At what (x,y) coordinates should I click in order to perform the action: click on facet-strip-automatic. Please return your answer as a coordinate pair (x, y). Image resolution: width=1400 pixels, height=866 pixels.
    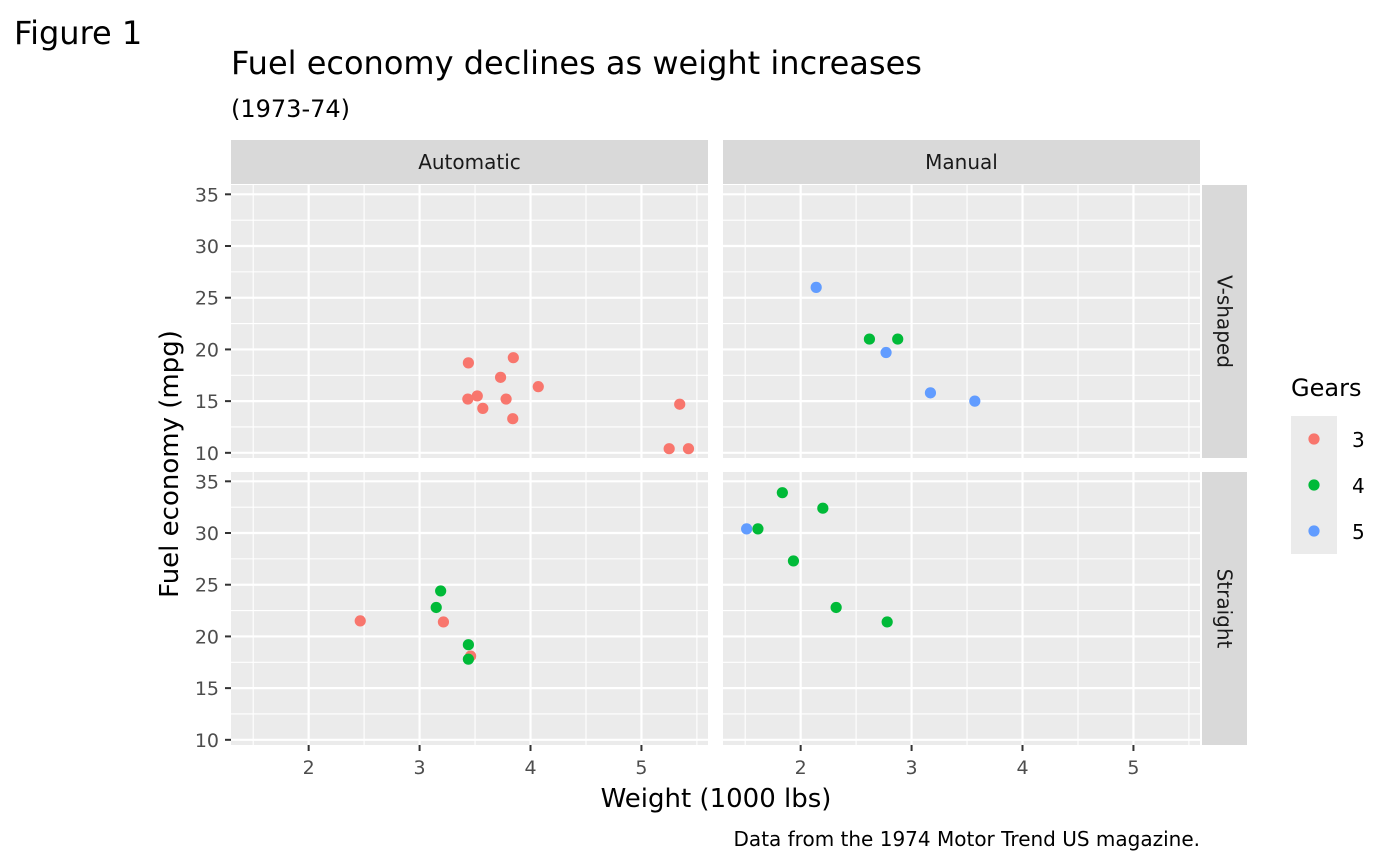
    Looking at the image, I should click on (469, 162).